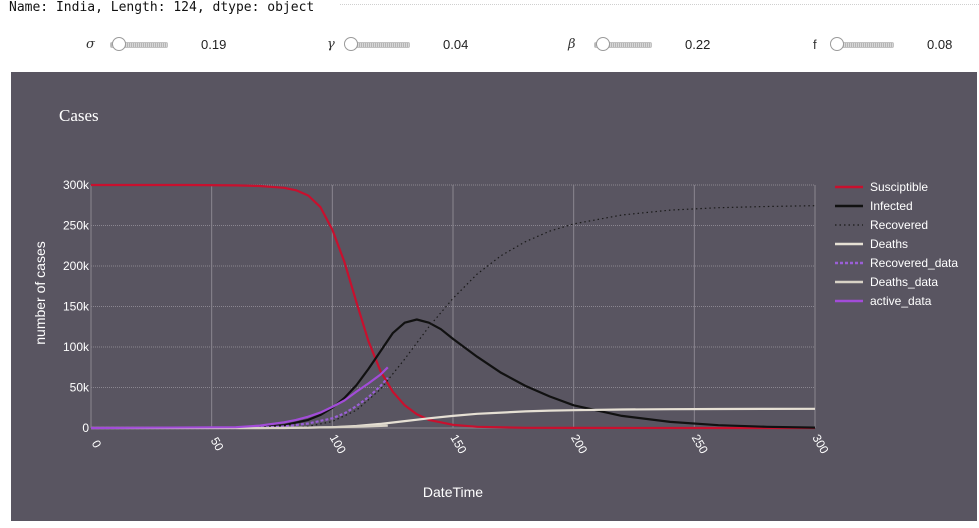  Describe the element at coordinates (815, 44) in the screenshot. I see `f-slider-label: f` at that location.